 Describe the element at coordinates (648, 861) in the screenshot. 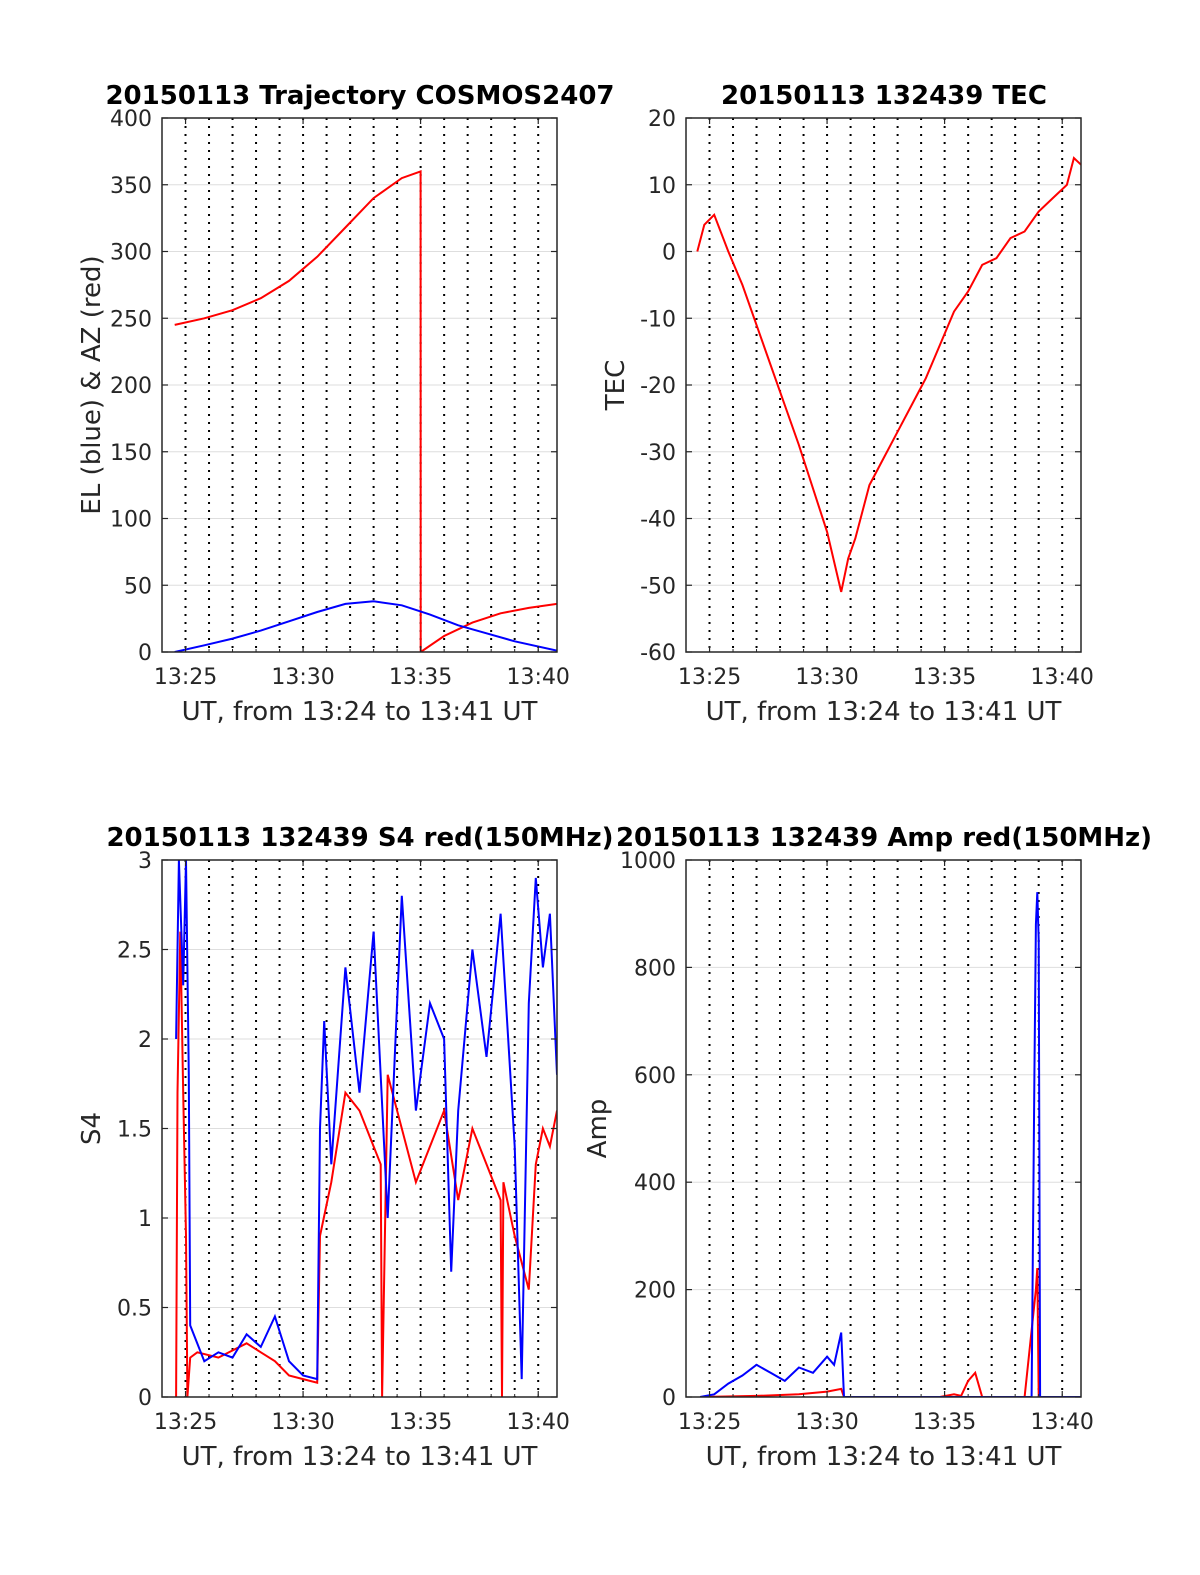

I see `y-tick-label: 1000` at that location.